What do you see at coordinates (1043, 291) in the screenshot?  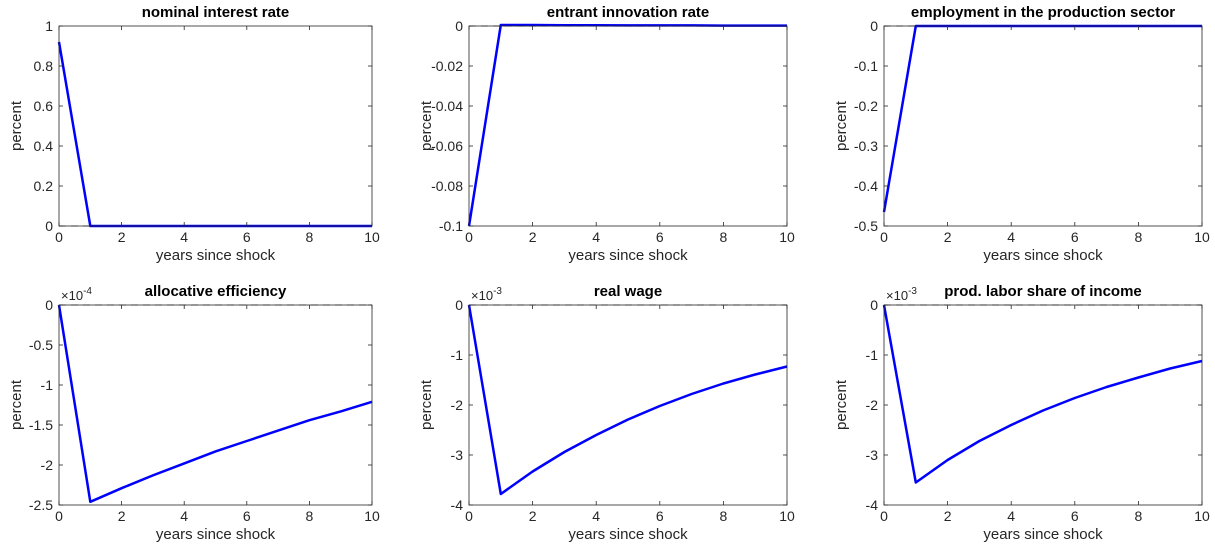 I see `chart-title: prod. labor share of income` at bounding box center [1043, 291].